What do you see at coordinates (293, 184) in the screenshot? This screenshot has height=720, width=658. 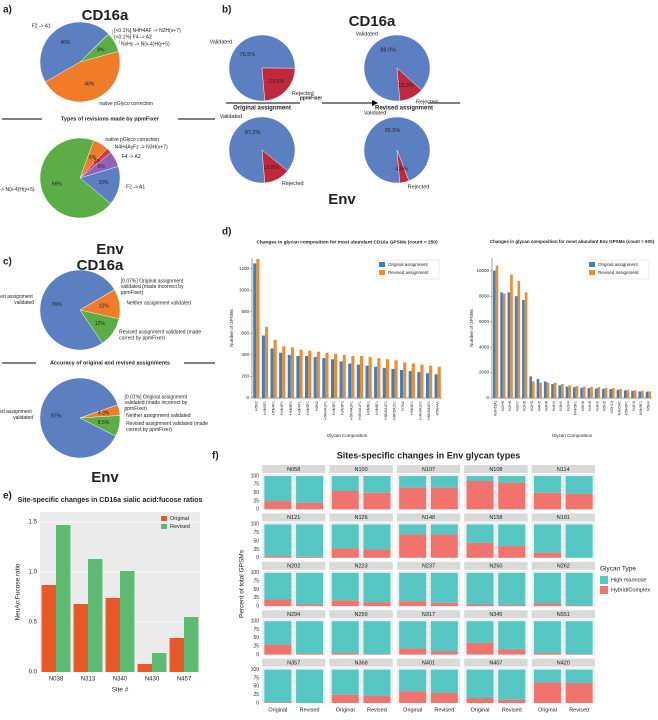 I see `slice-name-label: Rejected` at bounding box center [293, 184].